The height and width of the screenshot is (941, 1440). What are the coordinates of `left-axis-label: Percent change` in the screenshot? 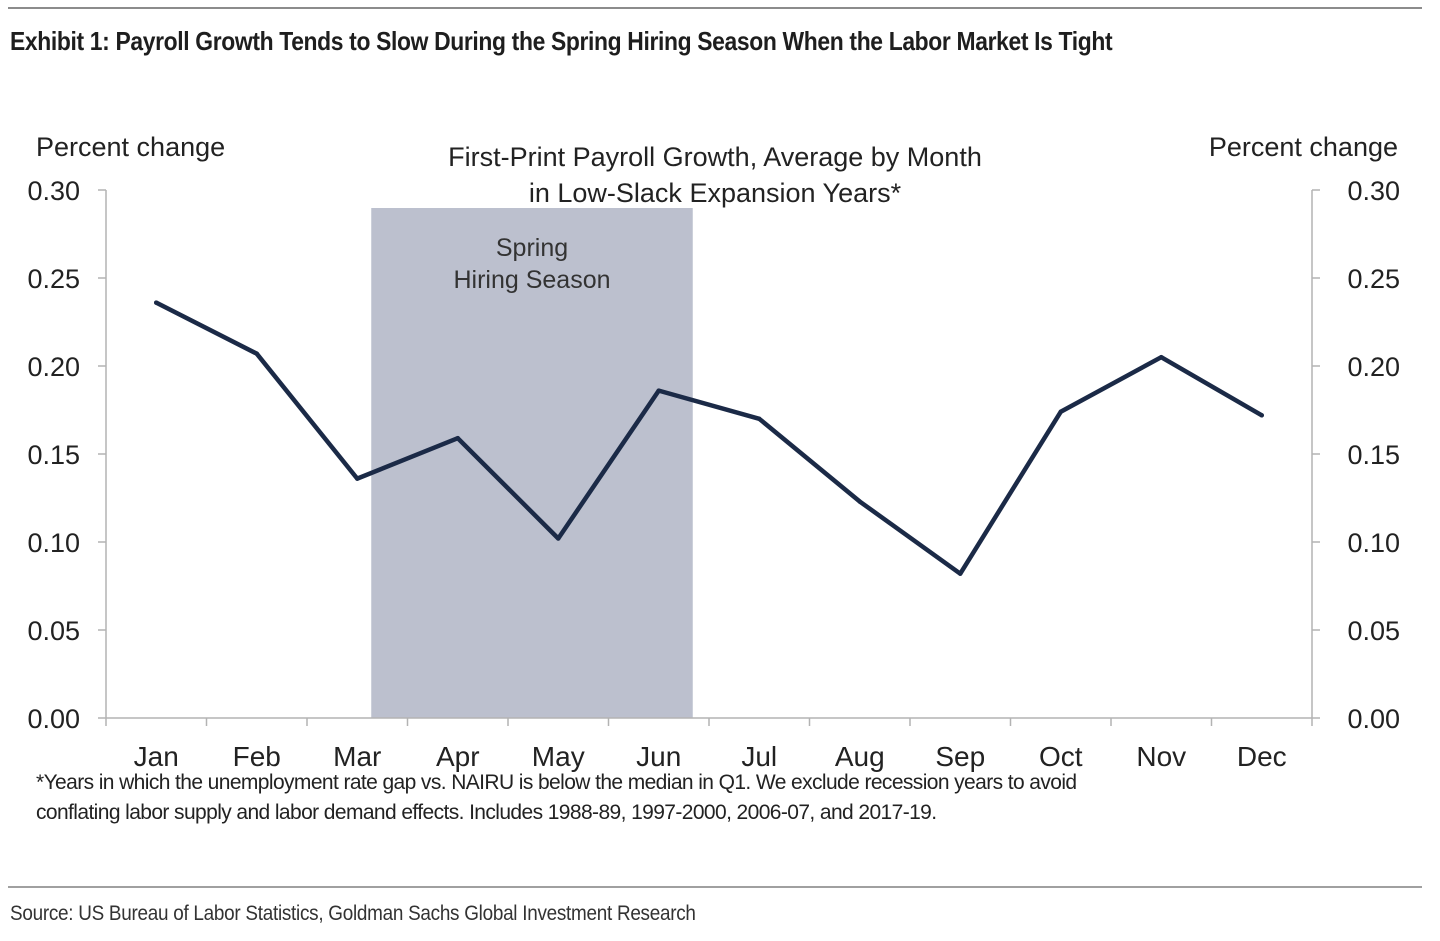 It's located at (131, 147).